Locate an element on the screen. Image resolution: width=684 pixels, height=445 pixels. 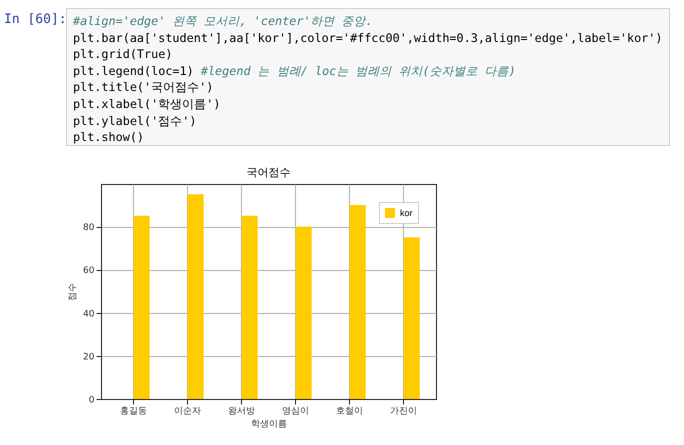
chart-title: 국어점수 is located at coordinates (268, 172).